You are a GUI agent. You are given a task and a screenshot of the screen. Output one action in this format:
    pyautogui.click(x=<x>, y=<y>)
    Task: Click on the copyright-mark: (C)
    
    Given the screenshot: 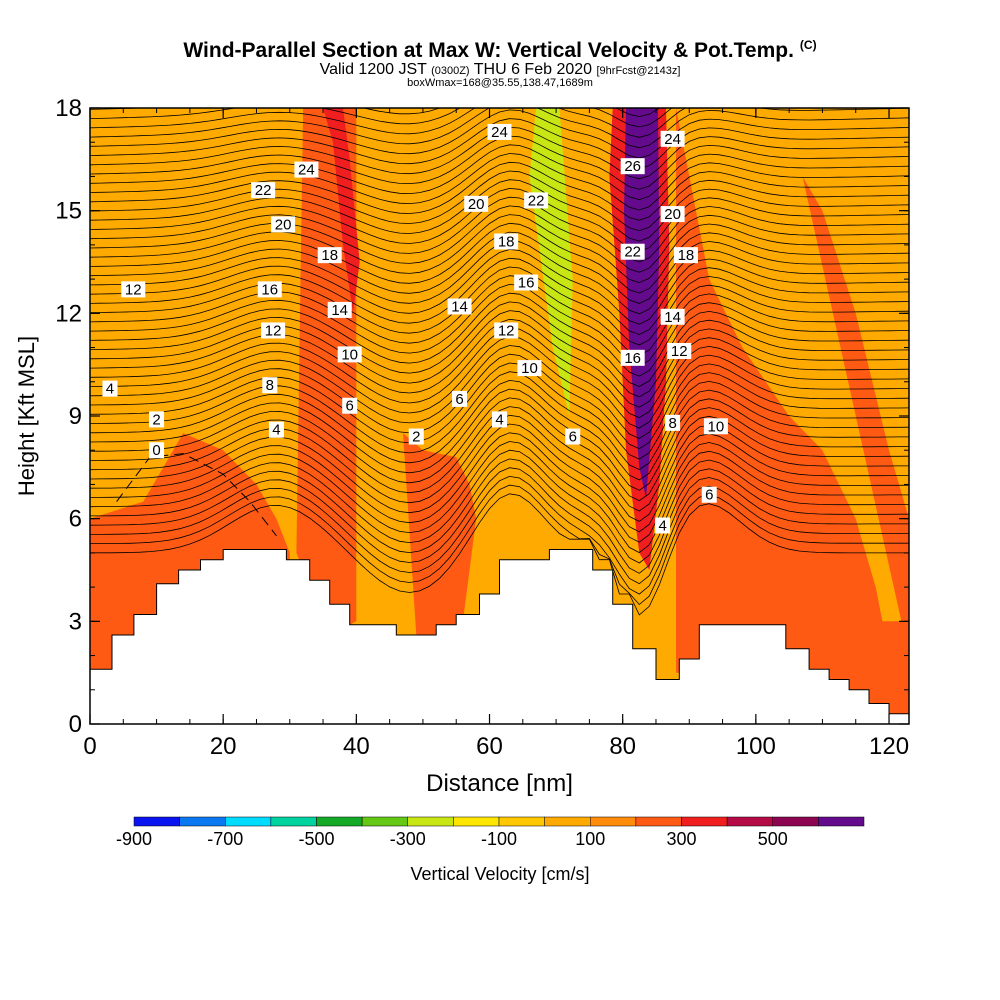 What is the action you would take?
    pyautogui.click(x=808, y=45)
    